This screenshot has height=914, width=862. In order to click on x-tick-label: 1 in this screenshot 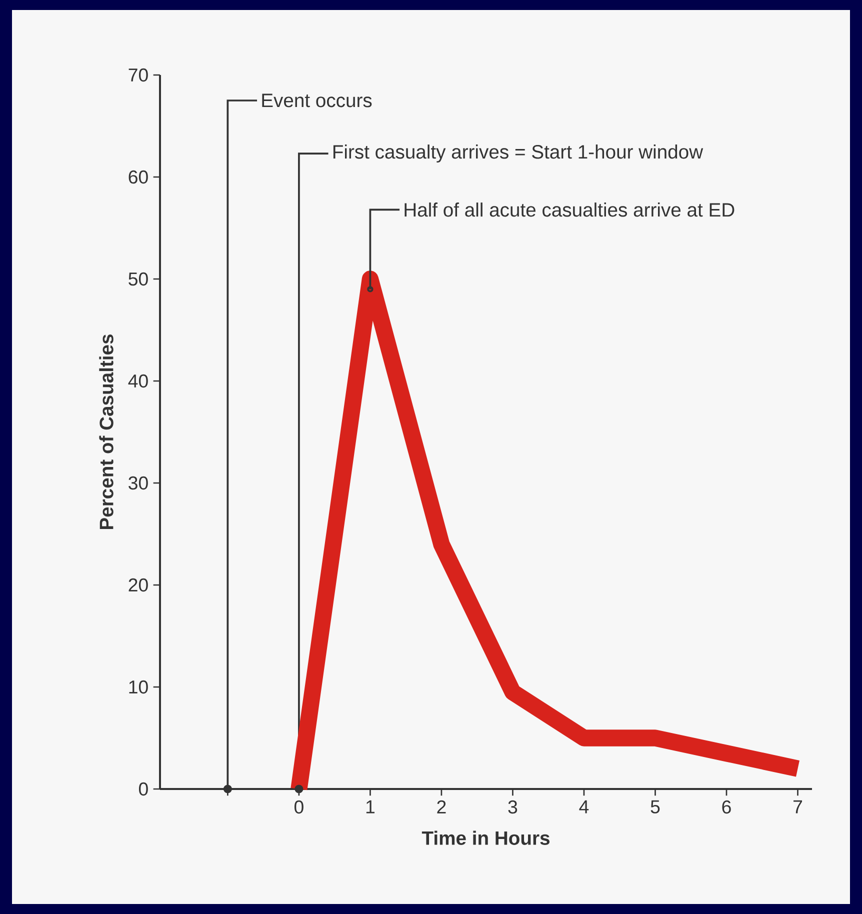, I will do `click(370, 807)`.